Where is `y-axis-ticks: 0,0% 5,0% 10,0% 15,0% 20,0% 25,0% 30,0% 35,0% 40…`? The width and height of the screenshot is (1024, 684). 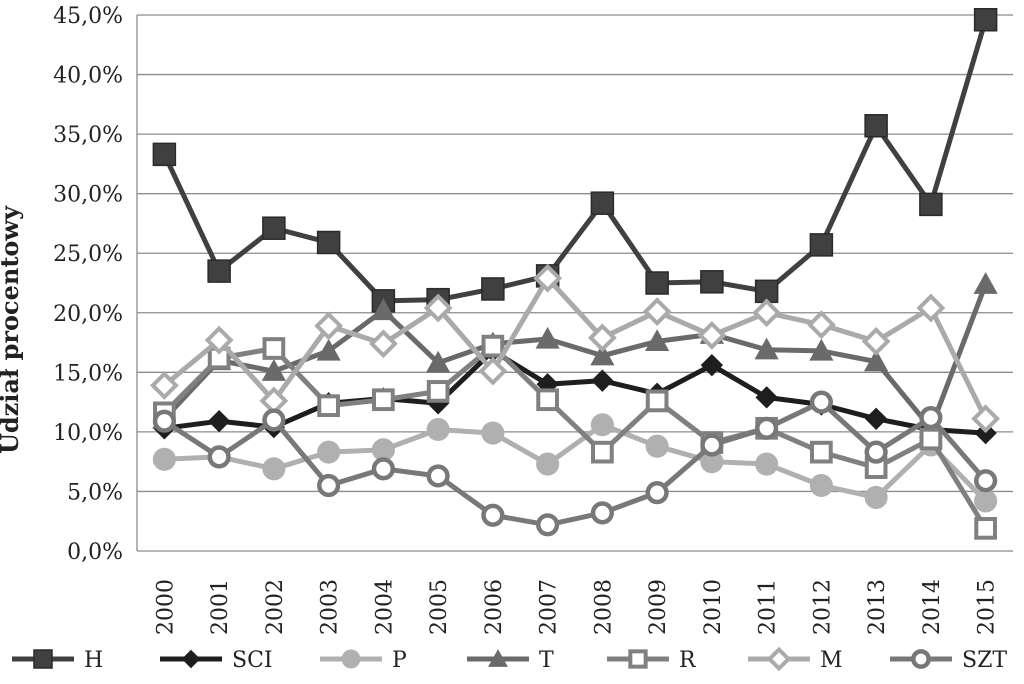 y-axis-ticks: 0,0% 5,0% 10,0% 15,0% 20,0% 25,0% 30,0% 35,0% 40… is located at coordinates (88, 284).